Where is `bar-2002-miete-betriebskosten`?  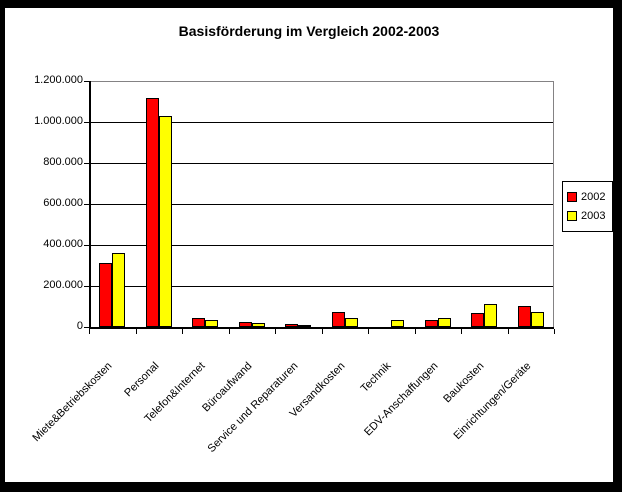 bar-2002-miete-betriebskosten is located at coordinates (105, 295).